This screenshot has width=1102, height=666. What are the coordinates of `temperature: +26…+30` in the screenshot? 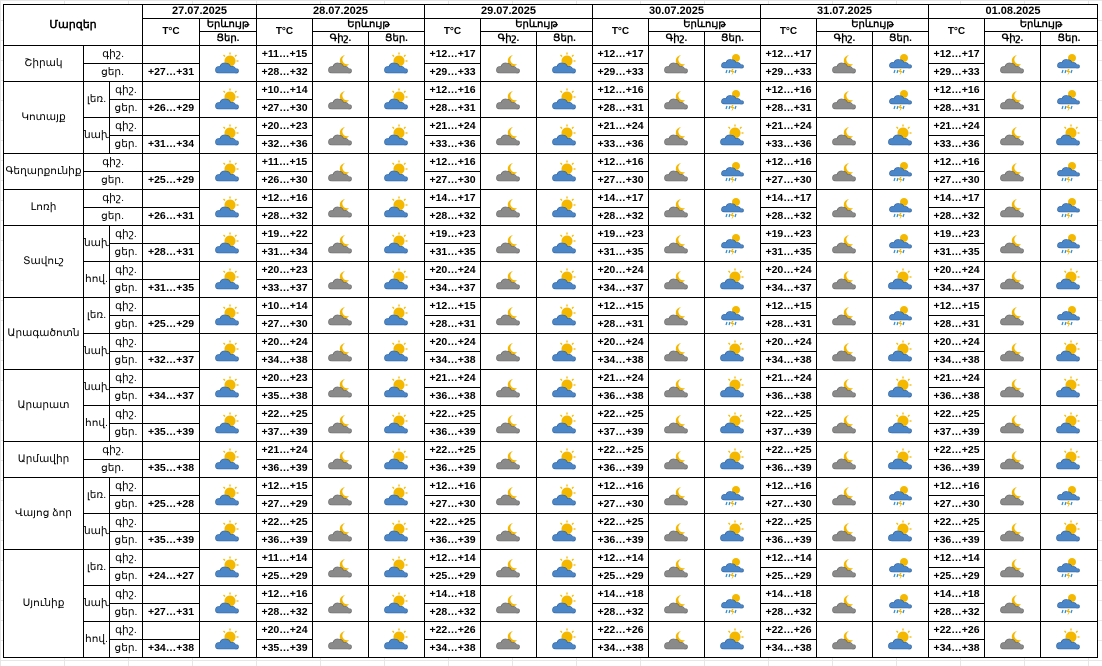 It's located at (284, 180).